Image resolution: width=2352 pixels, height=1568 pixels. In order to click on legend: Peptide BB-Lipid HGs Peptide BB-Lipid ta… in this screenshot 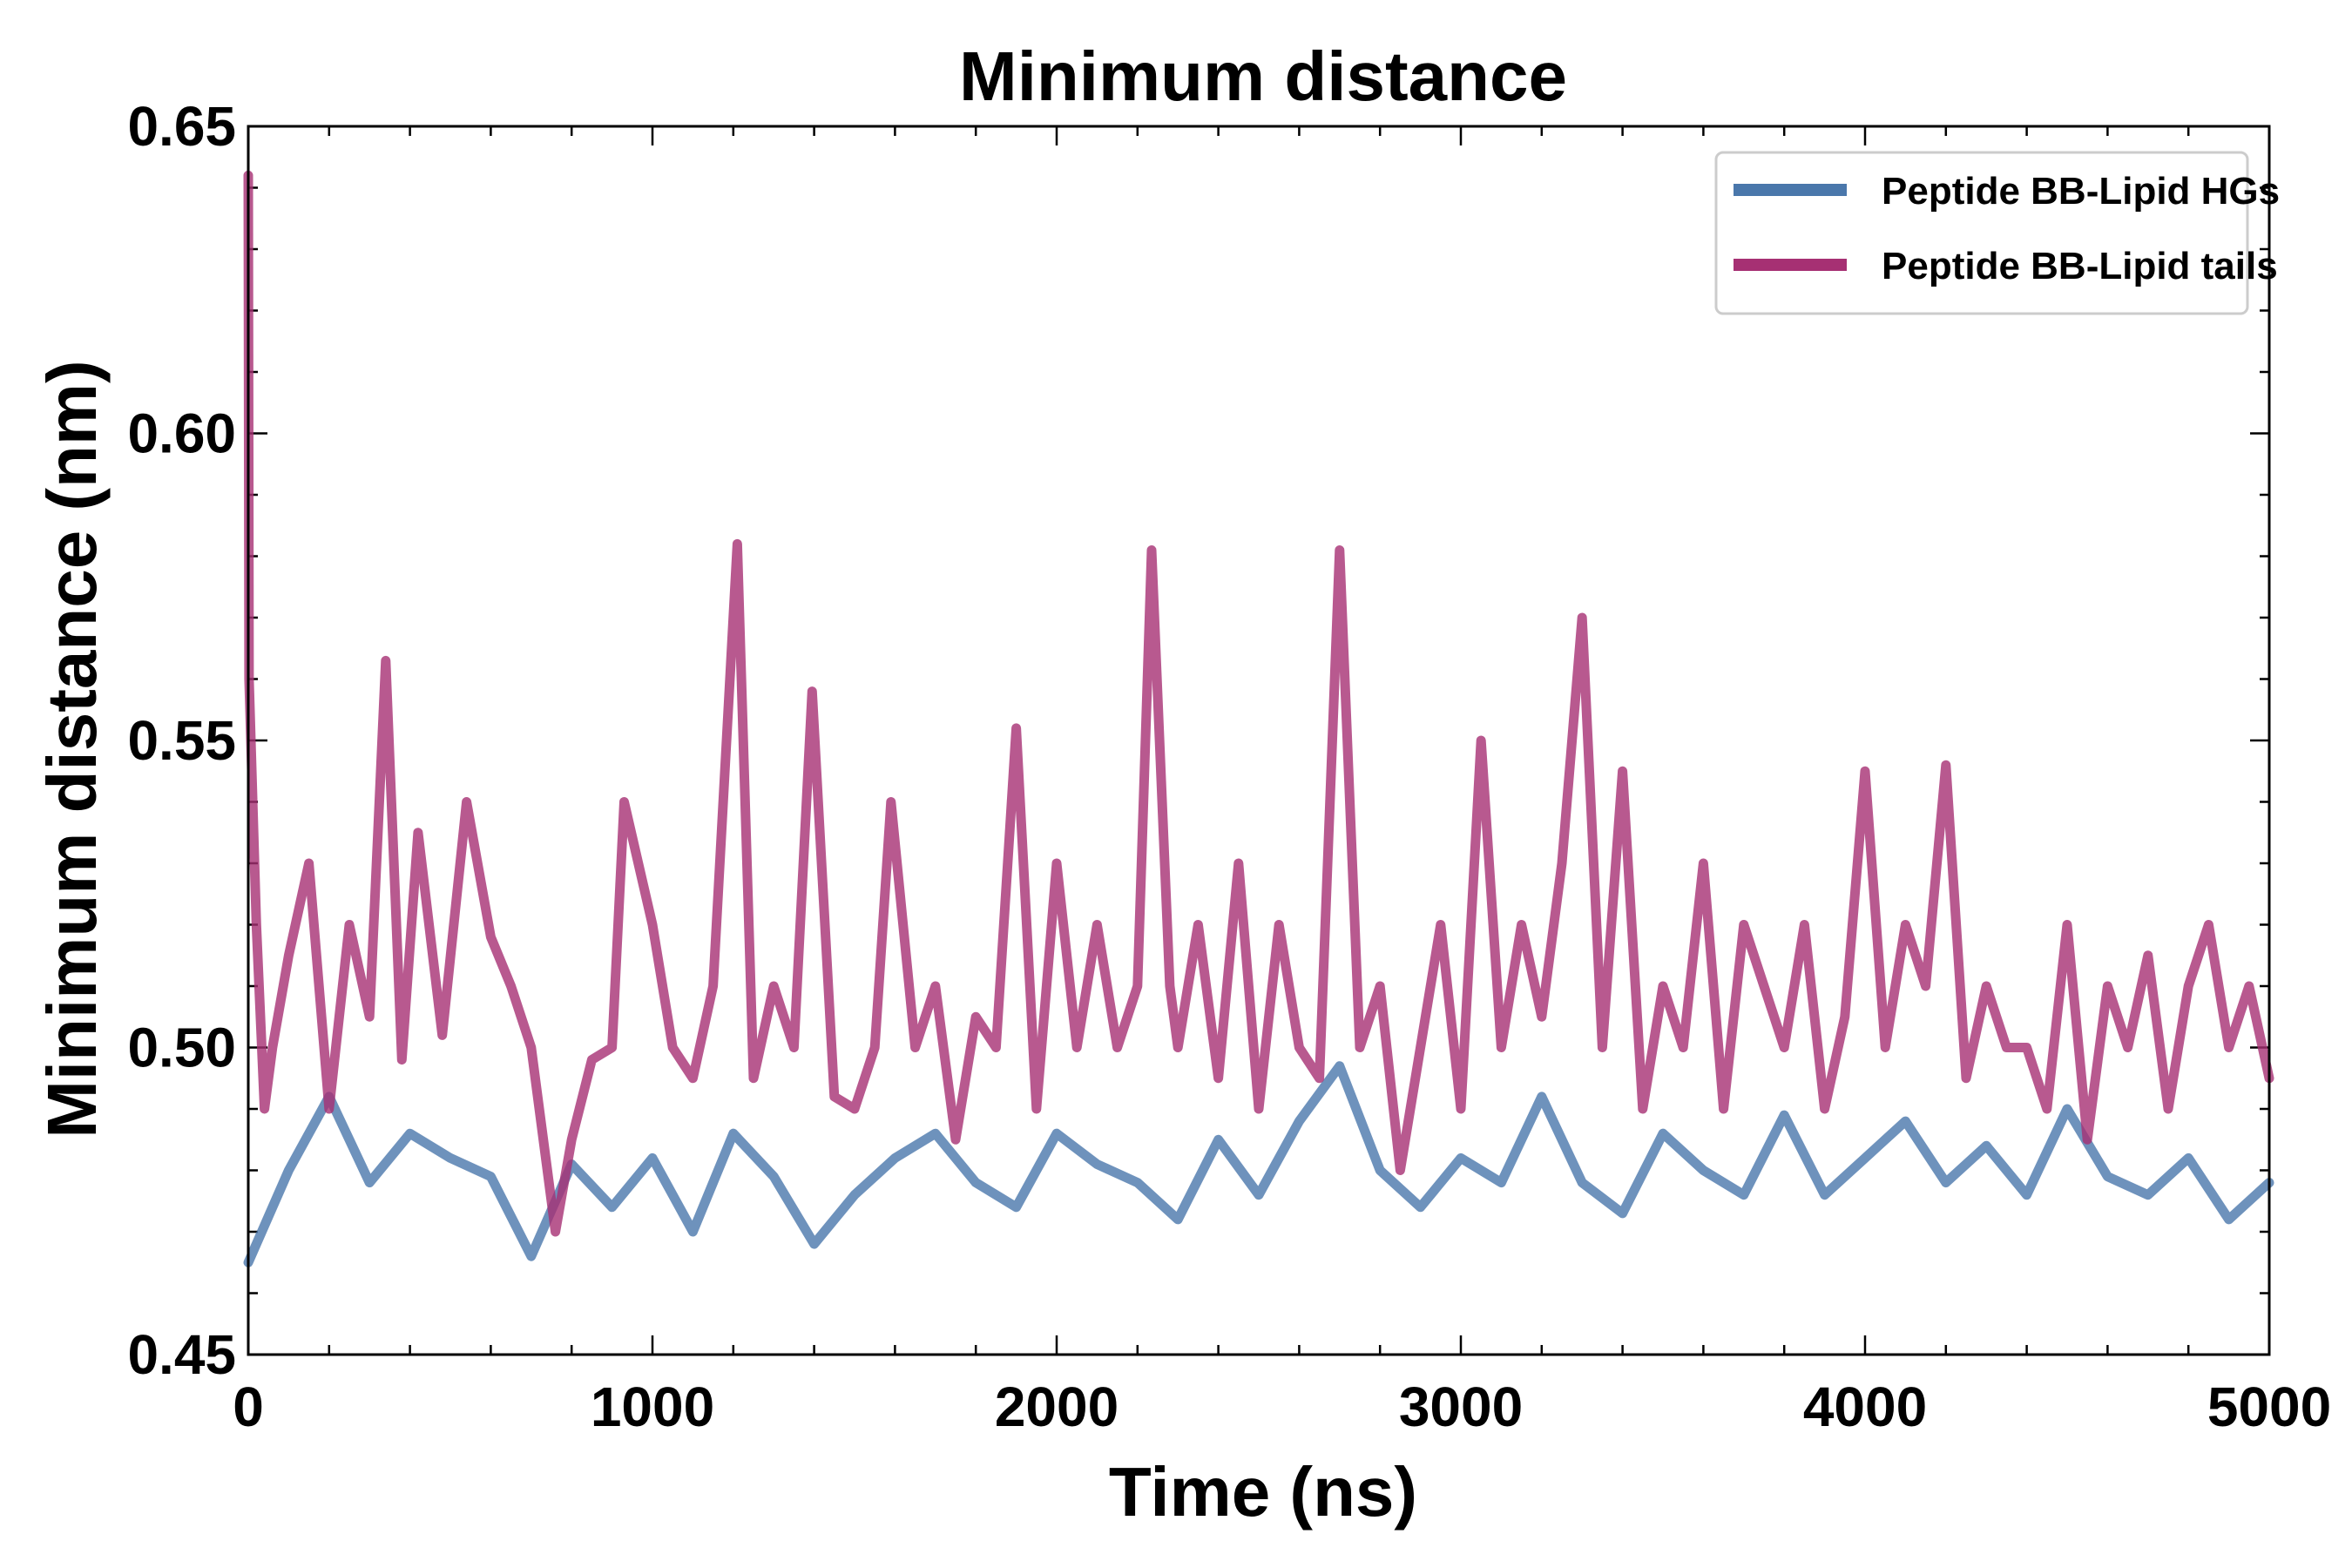, I will do `click(1997, 233)`.